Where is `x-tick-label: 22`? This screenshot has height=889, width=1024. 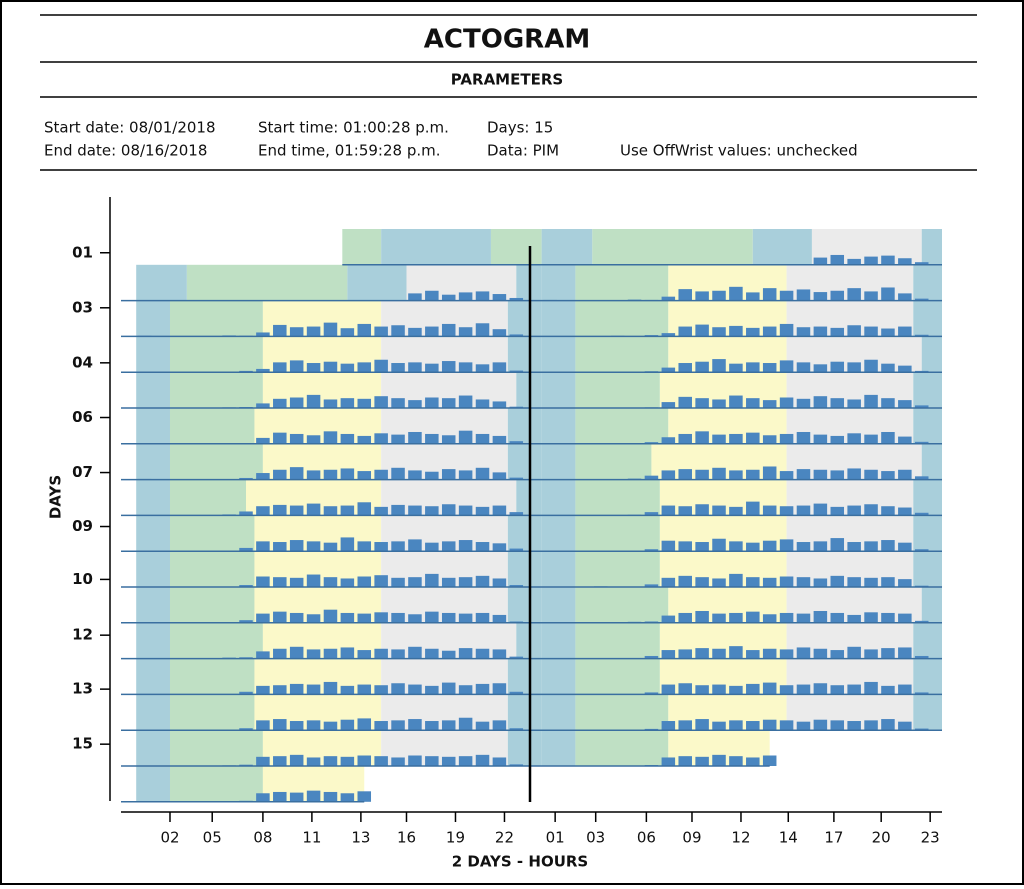
x-tick-label: 22 is located at coordinates (504, 838).